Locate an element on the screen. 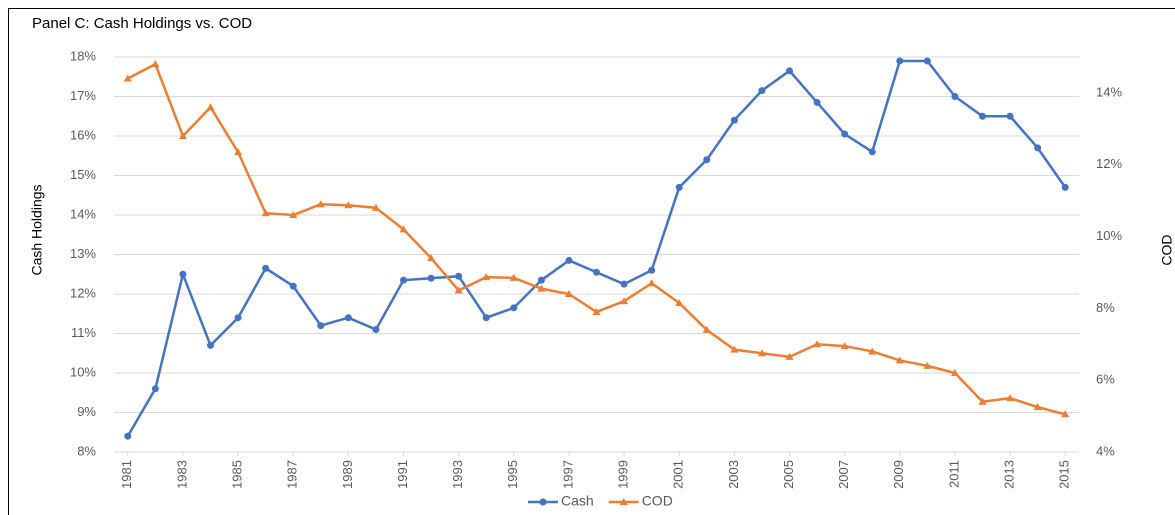 The height and width of the screenshot is (515, 1175). x-tick-label: 2001 is located at coordinates (678, 474).